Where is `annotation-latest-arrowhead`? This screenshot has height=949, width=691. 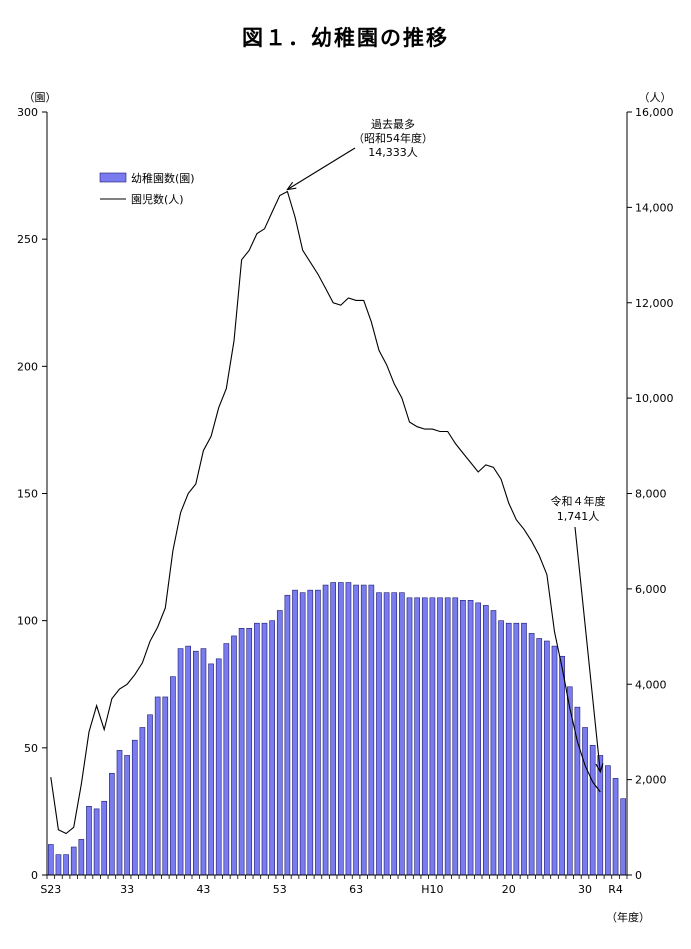
annotation-latest-arrowhead is located at coordinates (599, 768).